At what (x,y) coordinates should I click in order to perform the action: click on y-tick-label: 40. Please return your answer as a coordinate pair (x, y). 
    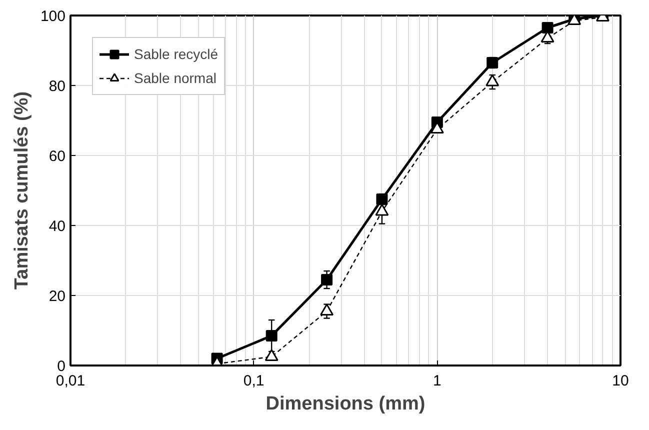
    Looking at the image, I should click on (57, 226).